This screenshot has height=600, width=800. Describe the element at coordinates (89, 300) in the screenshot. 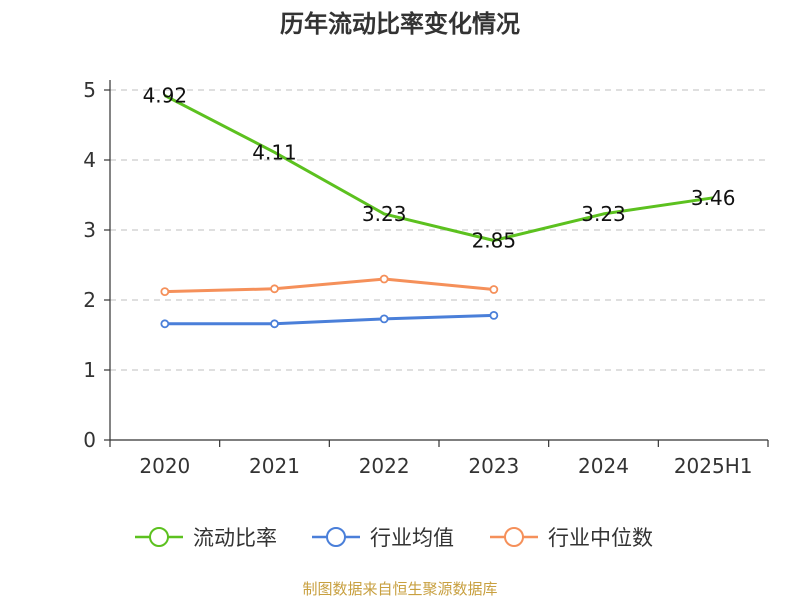

I see `y-tick-label: 2` at that location.